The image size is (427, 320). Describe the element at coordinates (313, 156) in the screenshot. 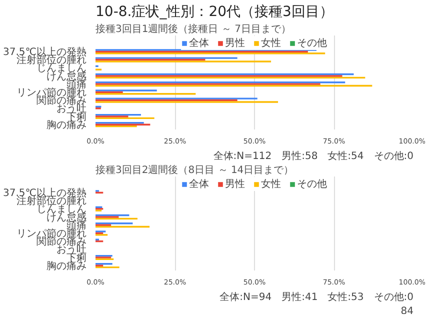

I see `text: 全体:N=112 男性:58 女性:54 その他:0` at that location.